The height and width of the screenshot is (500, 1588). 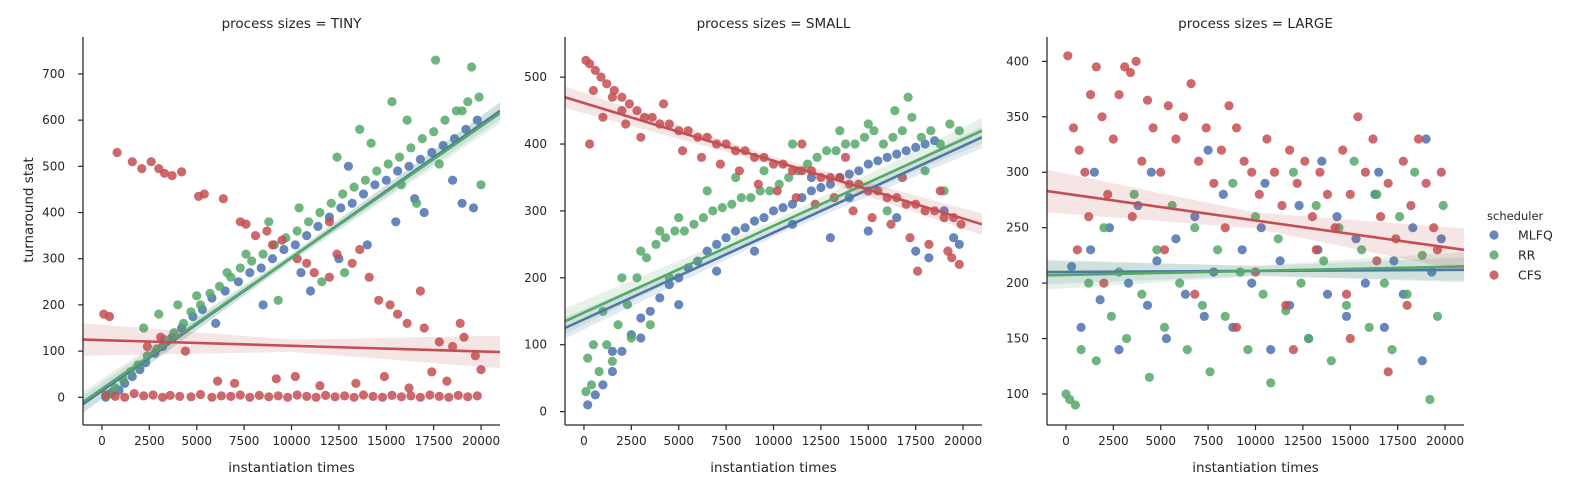 I want to click on y-tick-label: 200, so click(x=535, y=278).